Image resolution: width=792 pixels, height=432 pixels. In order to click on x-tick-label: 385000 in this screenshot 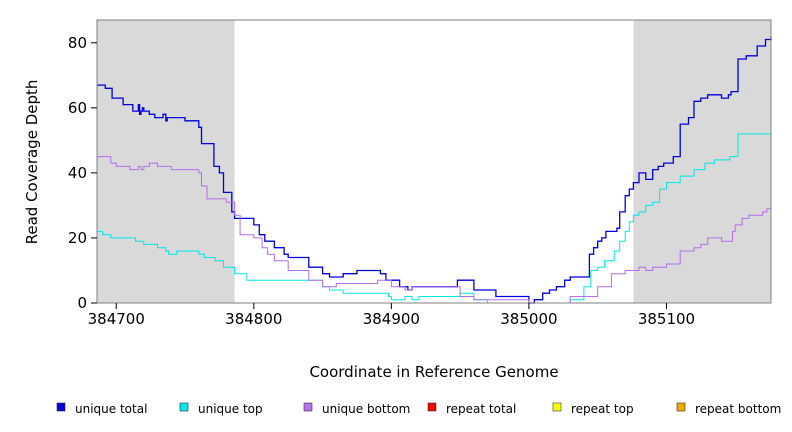, I will do `click(528, 319)`.